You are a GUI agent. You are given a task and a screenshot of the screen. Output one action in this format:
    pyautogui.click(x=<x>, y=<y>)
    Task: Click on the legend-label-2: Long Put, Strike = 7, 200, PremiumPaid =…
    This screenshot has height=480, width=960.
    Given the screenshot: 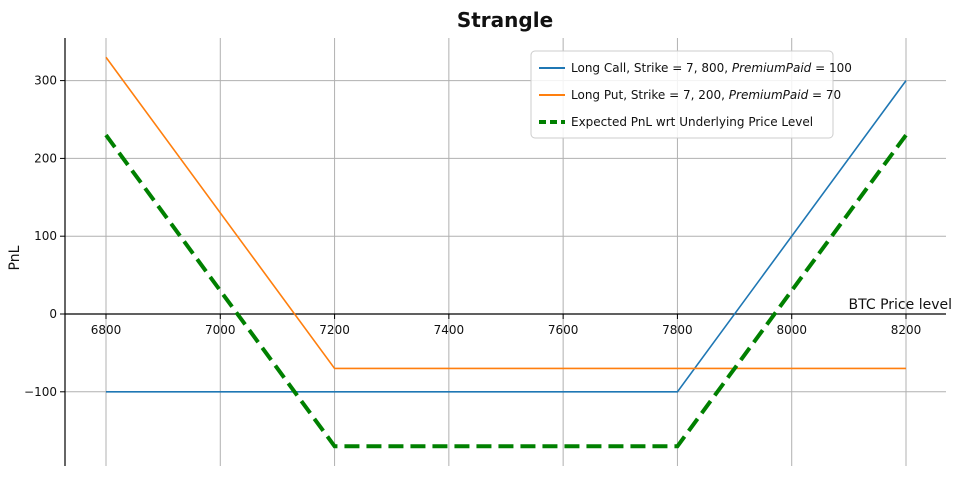 What is the action you would take?
    pyautogui.click(x=706, y=95)
    